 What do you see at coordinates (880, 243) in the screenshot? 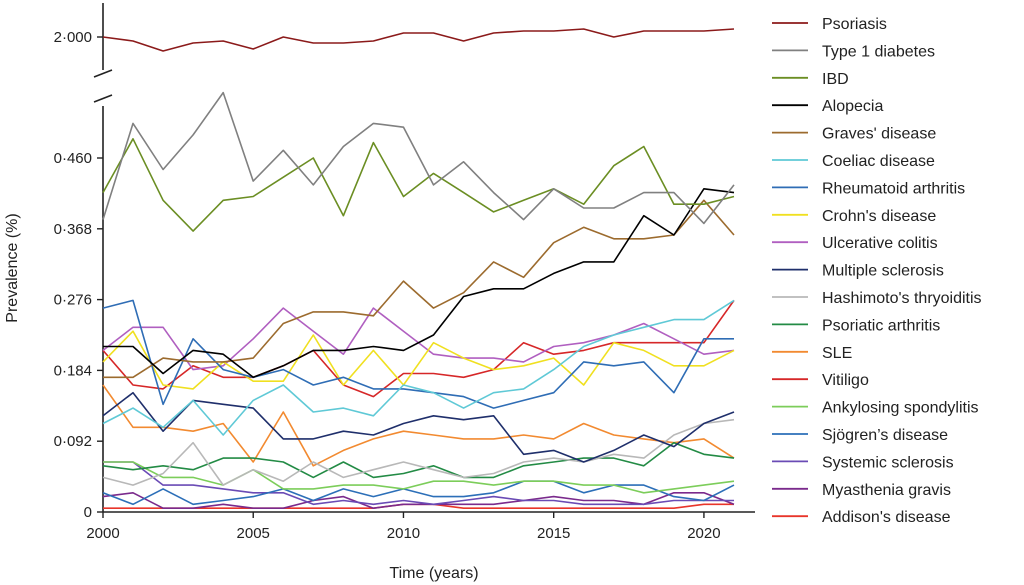
I see `legend-label: Ulcerative colitis` at bounding box center [880, 243].